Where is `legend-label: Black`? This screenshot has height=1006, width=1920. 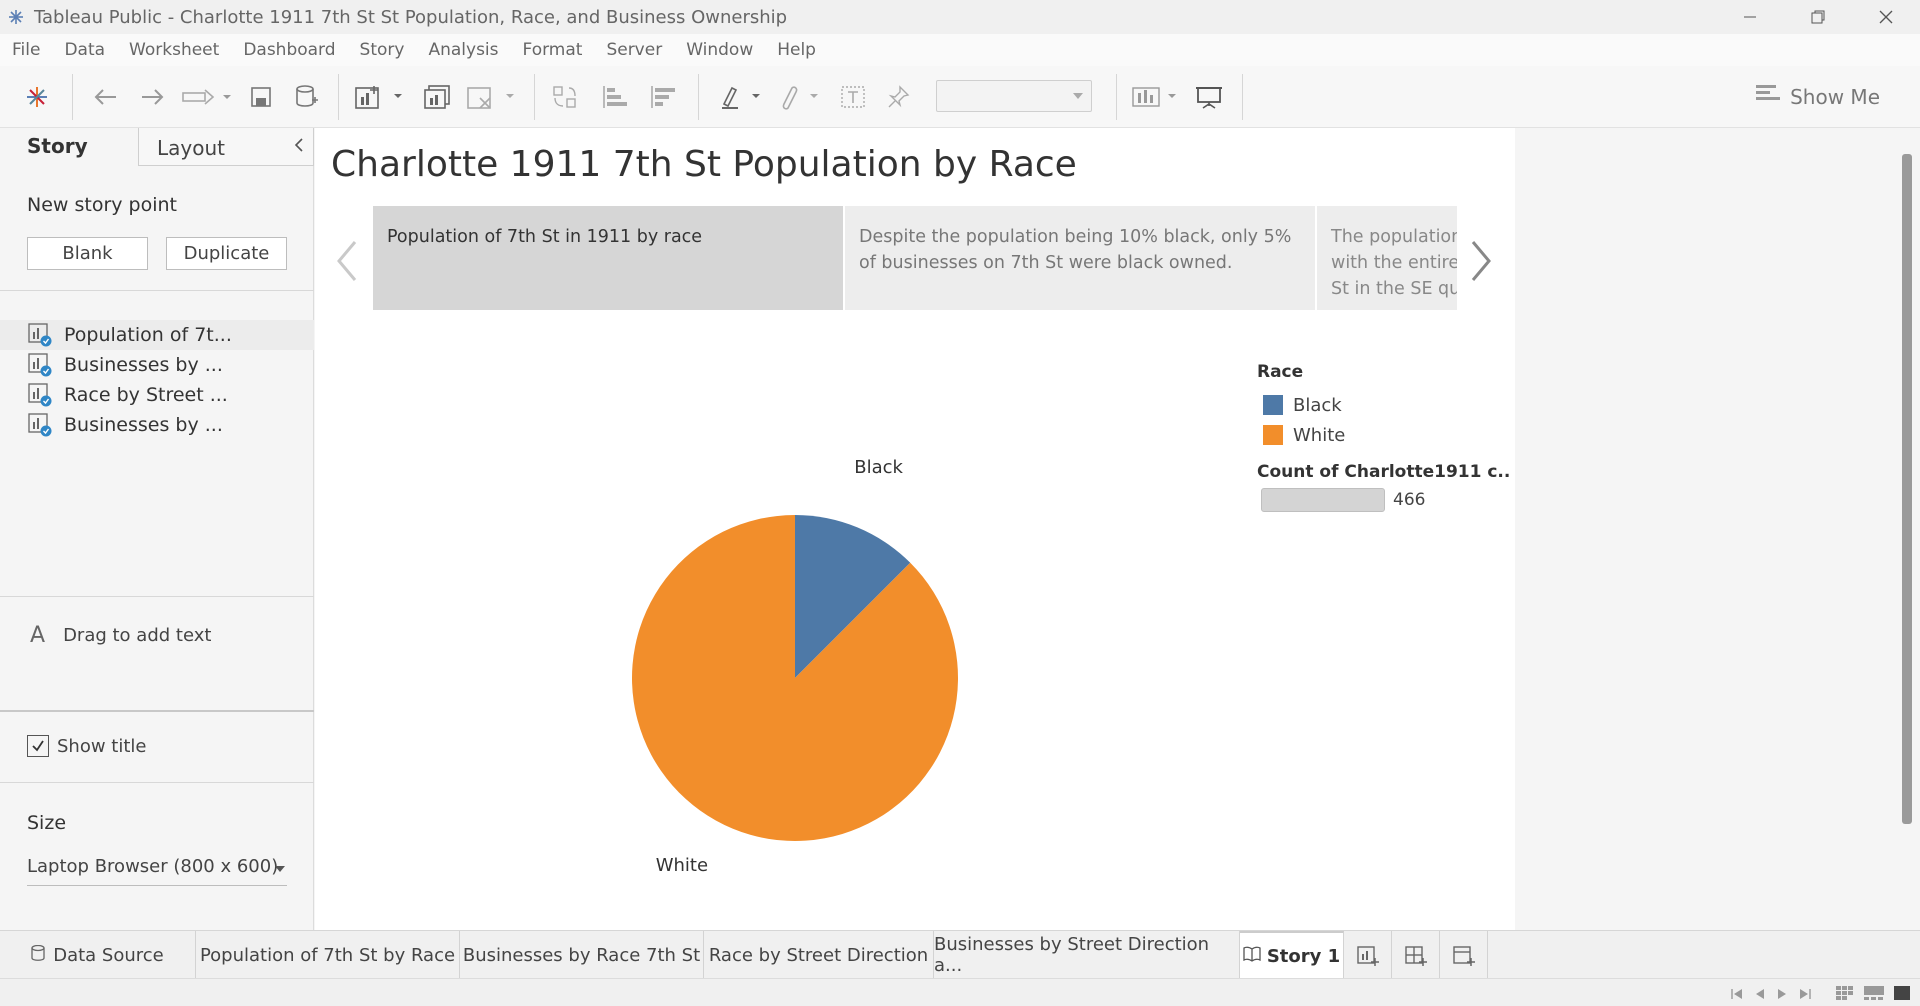 legend-label: Black is located at coordinates (1317, 405).